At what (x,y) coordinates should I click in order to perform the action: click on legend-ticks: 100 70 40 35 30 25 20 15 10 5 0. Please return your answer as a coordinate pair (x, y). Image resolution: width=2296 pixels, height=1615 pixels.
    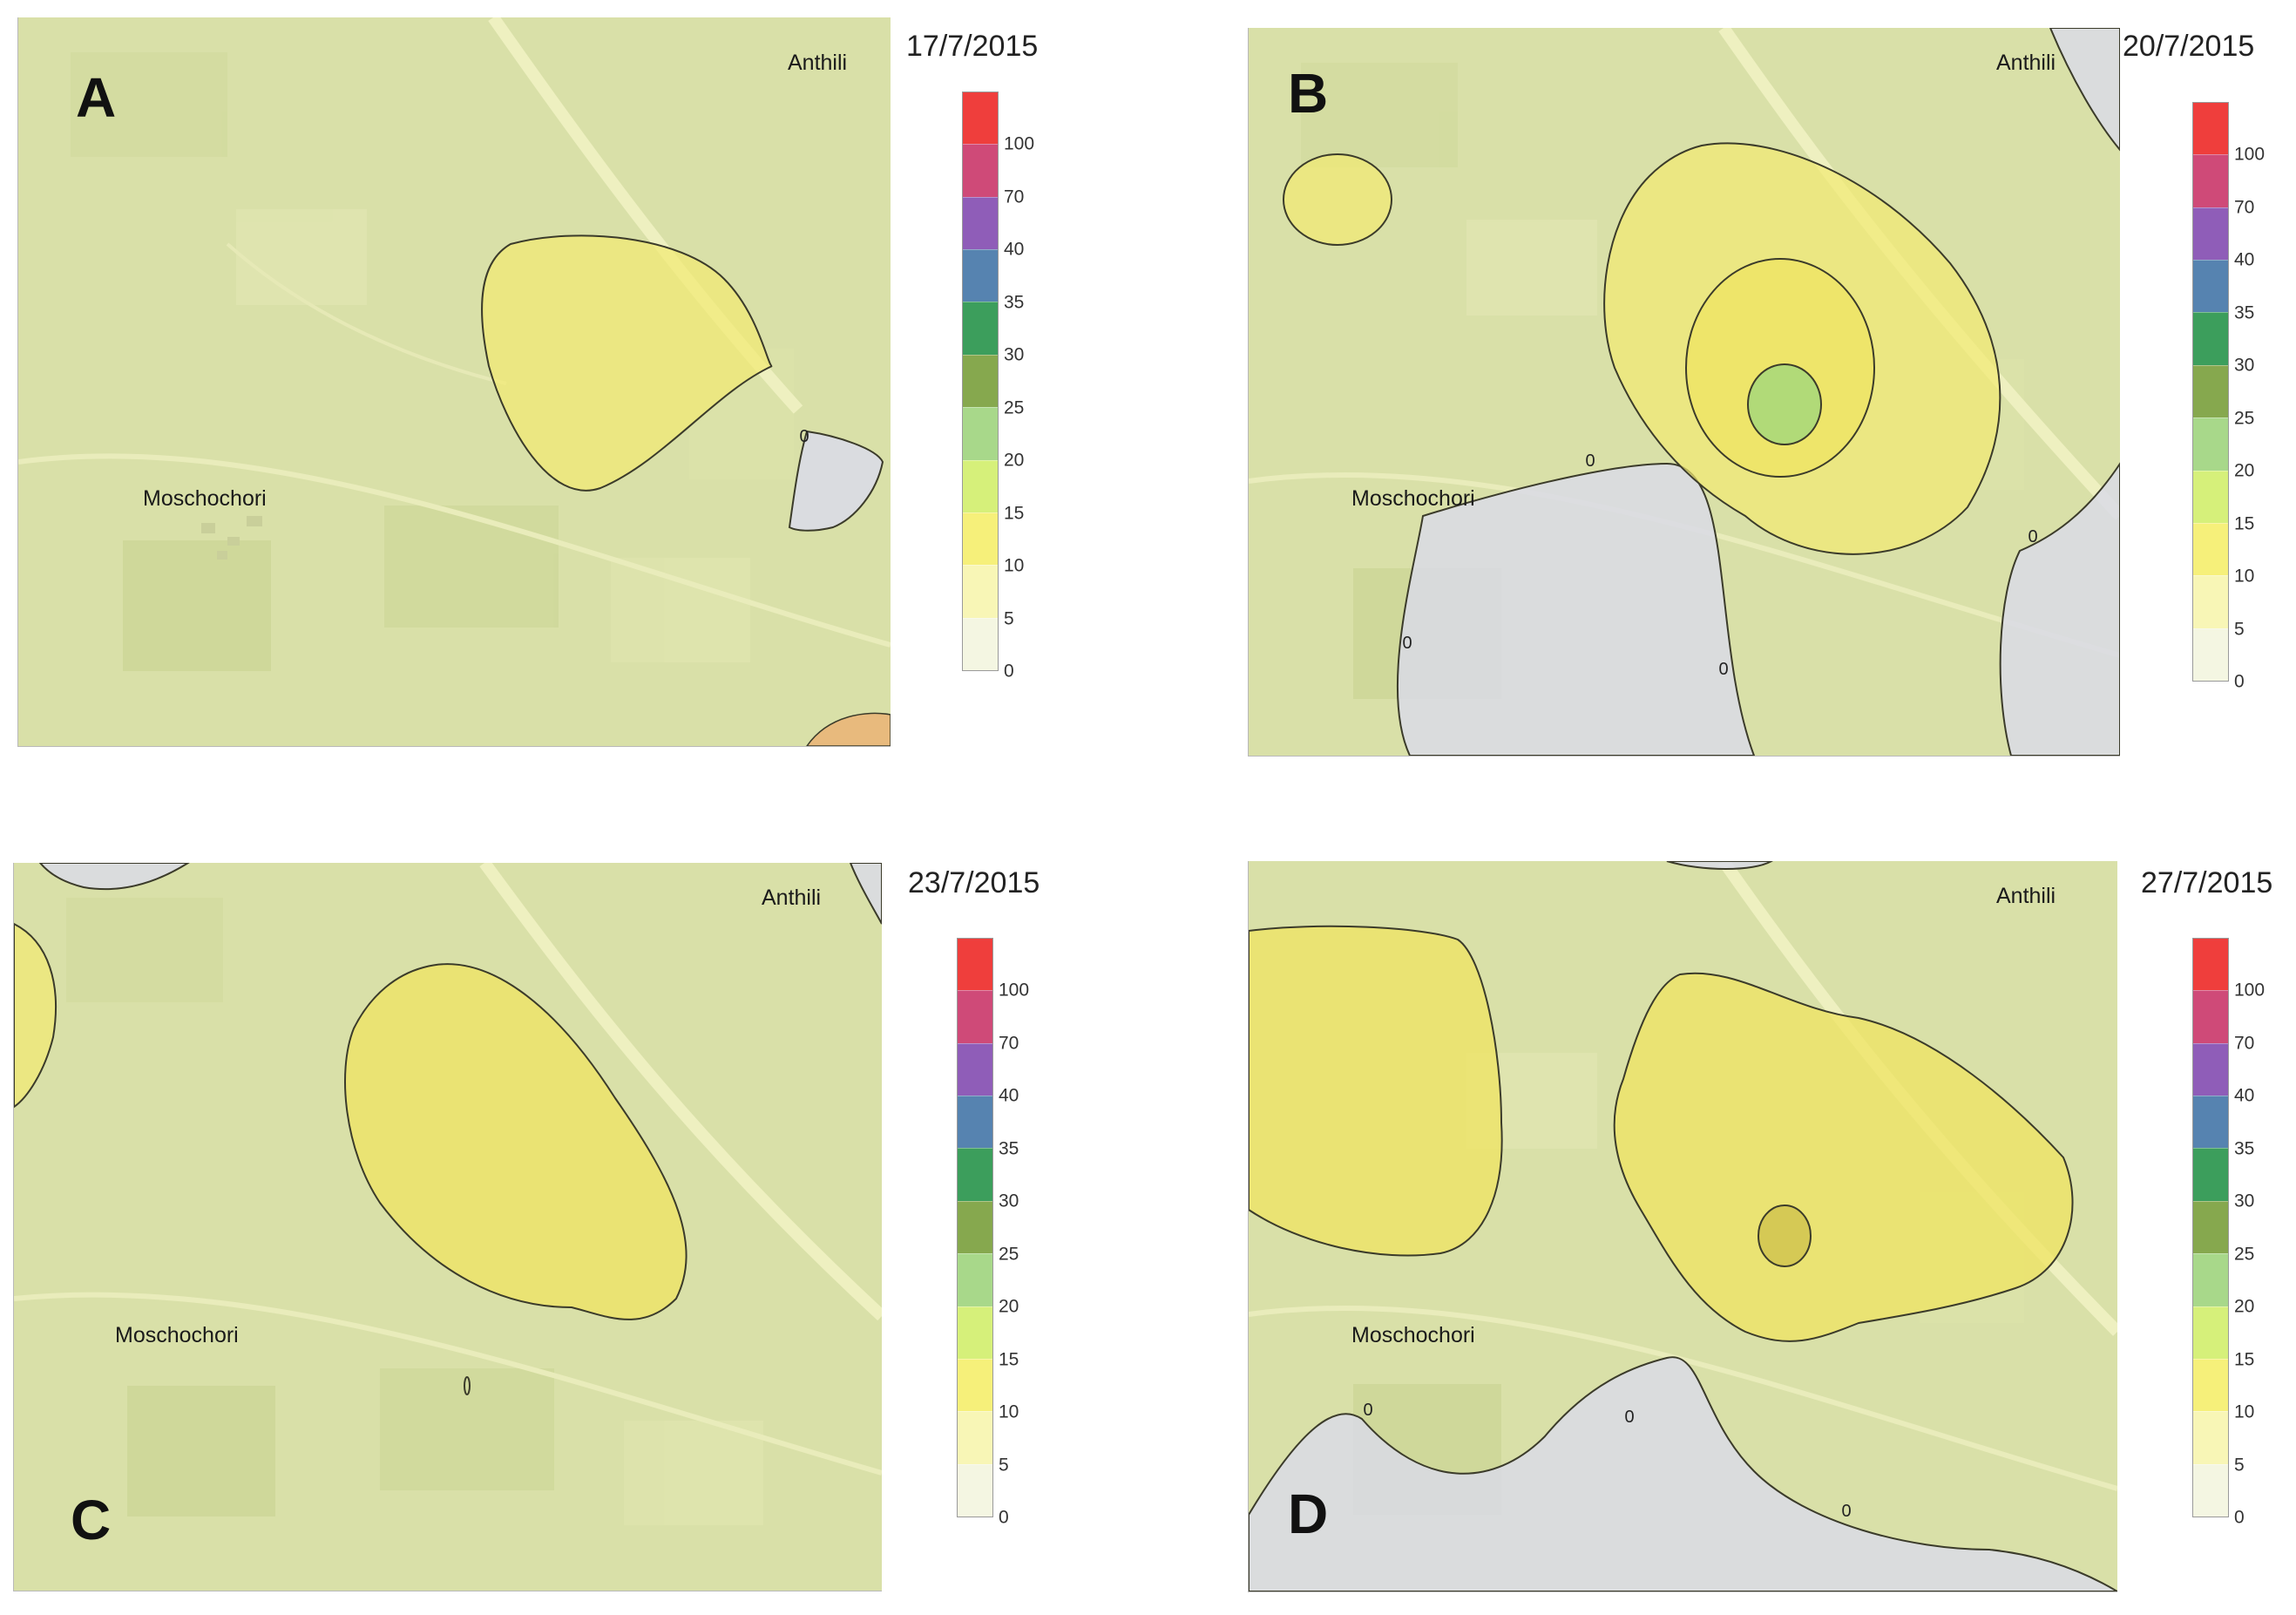
    Looking at the image, I should click on (1038, 386).